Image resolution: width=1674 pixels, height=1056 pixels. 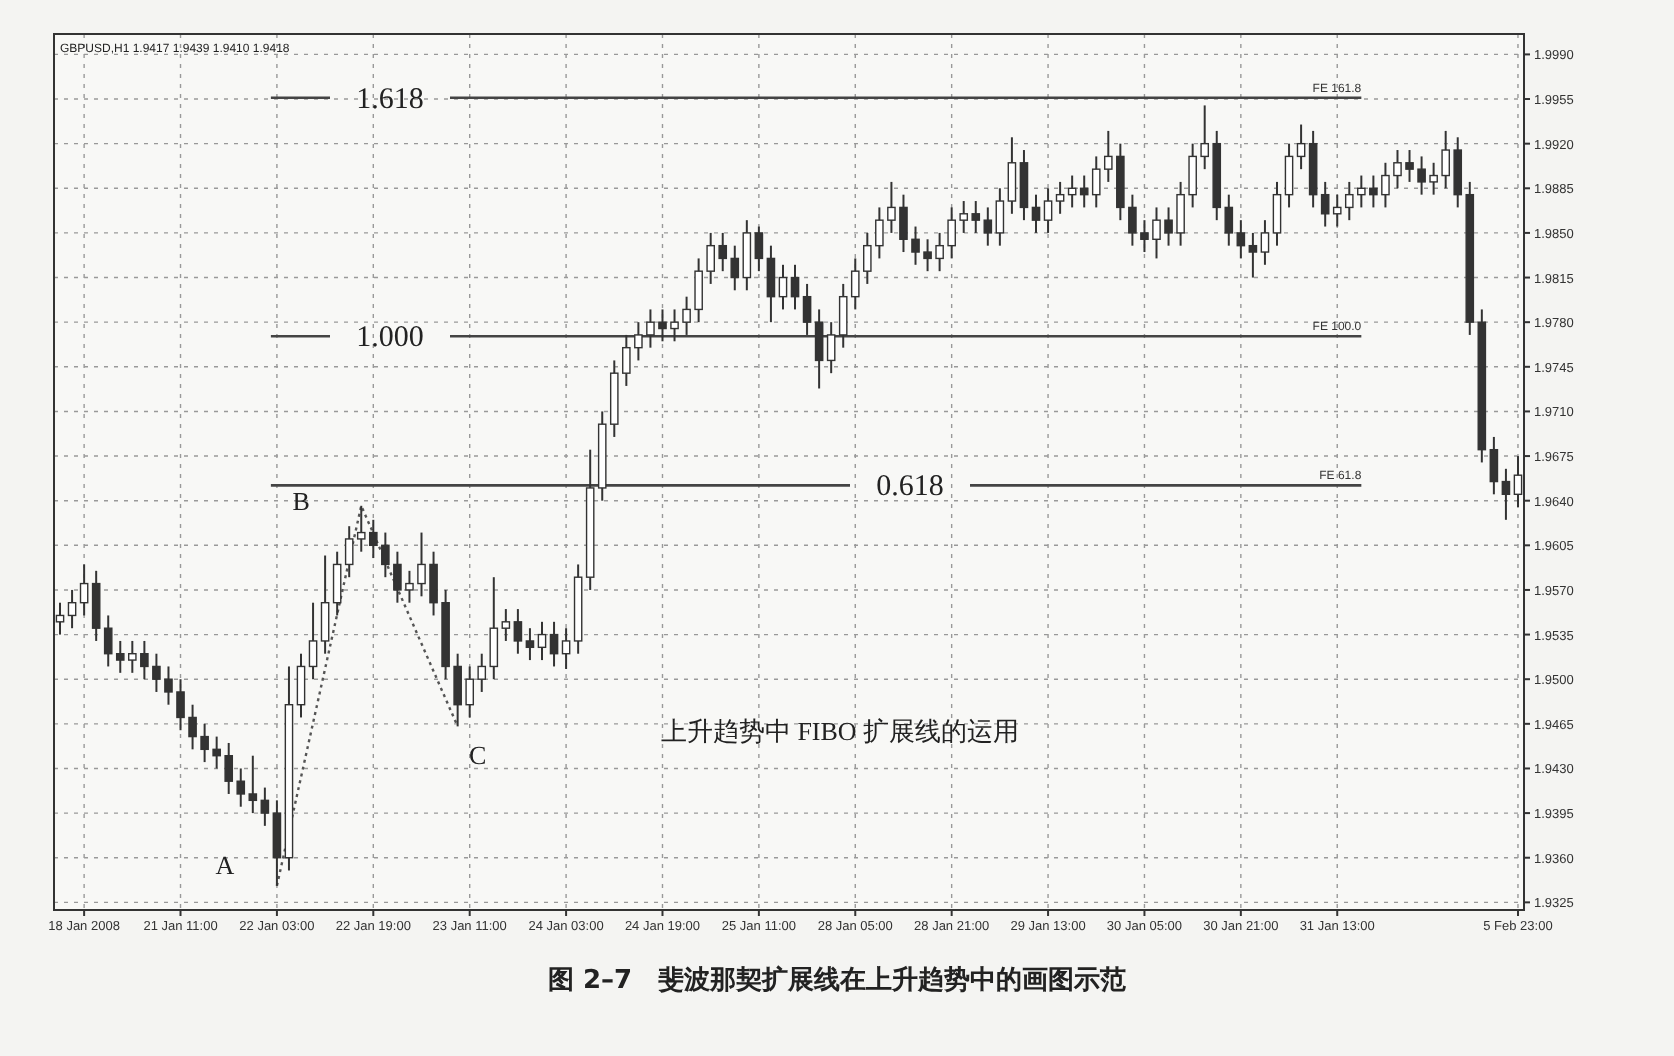 What do you see at coordinates (840, 731) in the screenshot?
I see `annotation: 上升趋势中 FIBO 扩展线的运用` at bounding box center [840, 731].